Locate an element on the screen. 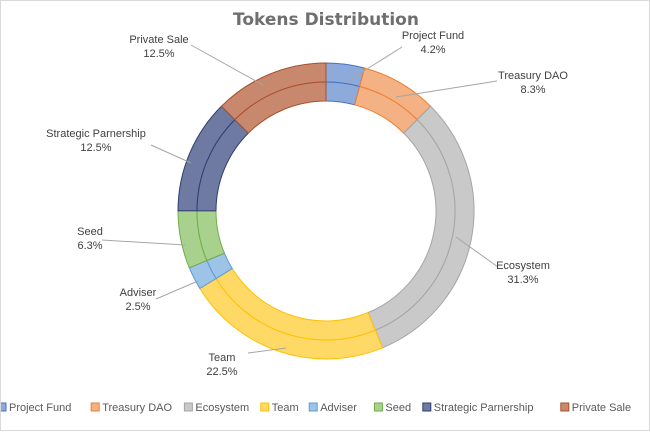 The image size is (650, 432). legend-label-seed: Seed is located at coordinates (398, 408).